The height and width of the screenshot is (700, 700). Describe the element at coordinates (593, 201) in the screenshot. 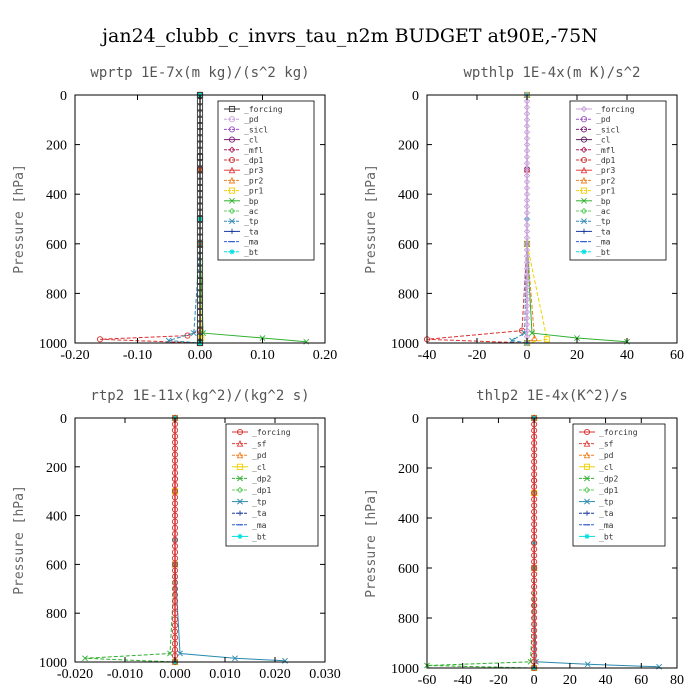

I see `legend-entry: _bp` at that location.